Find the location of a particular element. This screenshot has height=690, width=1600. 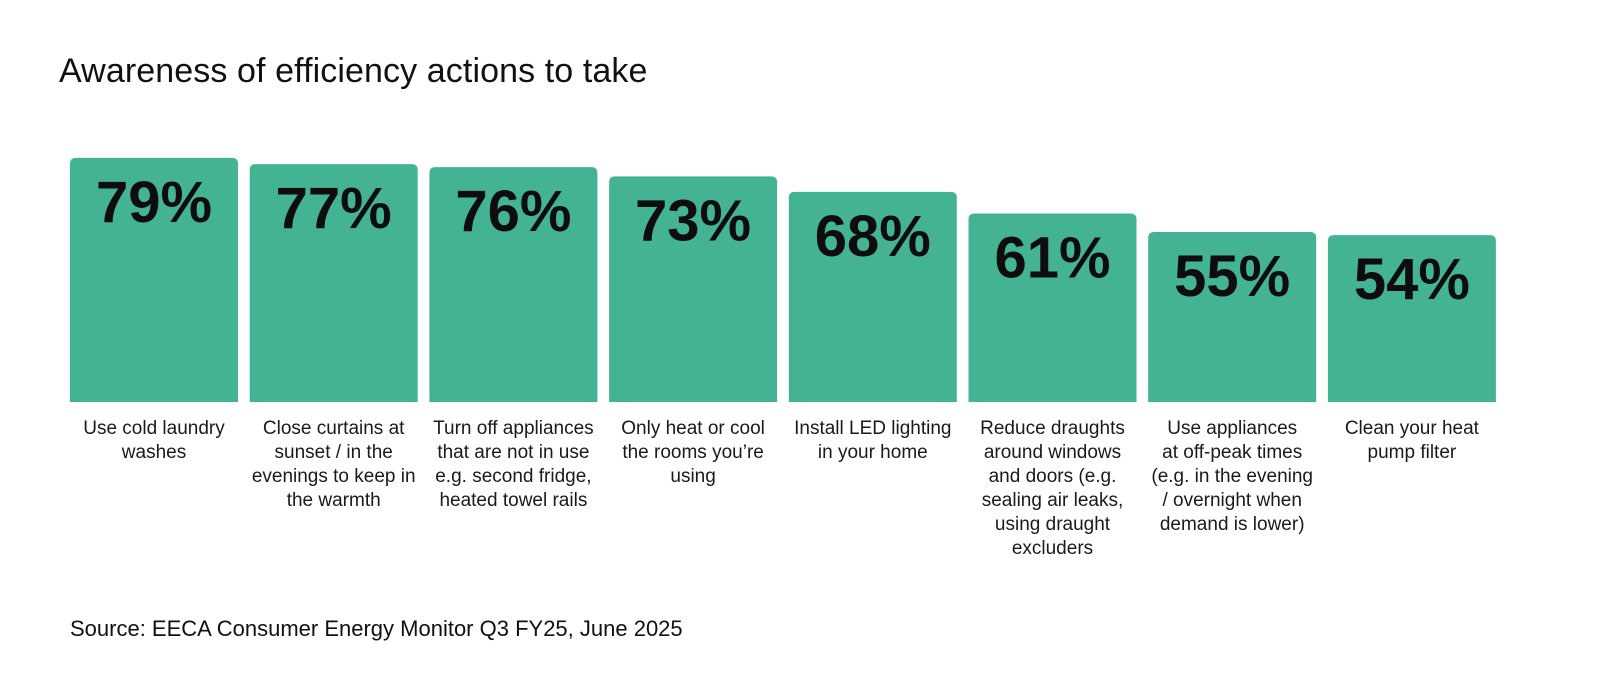

chart-title: Awareness of efficiency actions to take is located at coordinates (353, 71).